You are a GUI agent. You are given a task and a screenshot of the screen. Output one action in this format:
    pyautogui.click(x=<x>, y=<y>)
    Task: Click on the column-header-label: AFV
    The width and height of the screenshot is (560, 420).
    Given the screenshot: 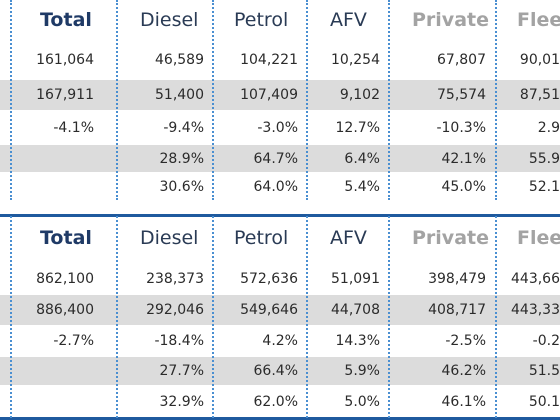 What is the action you would take?
    pyautogui.click(x=348, y=238)
    